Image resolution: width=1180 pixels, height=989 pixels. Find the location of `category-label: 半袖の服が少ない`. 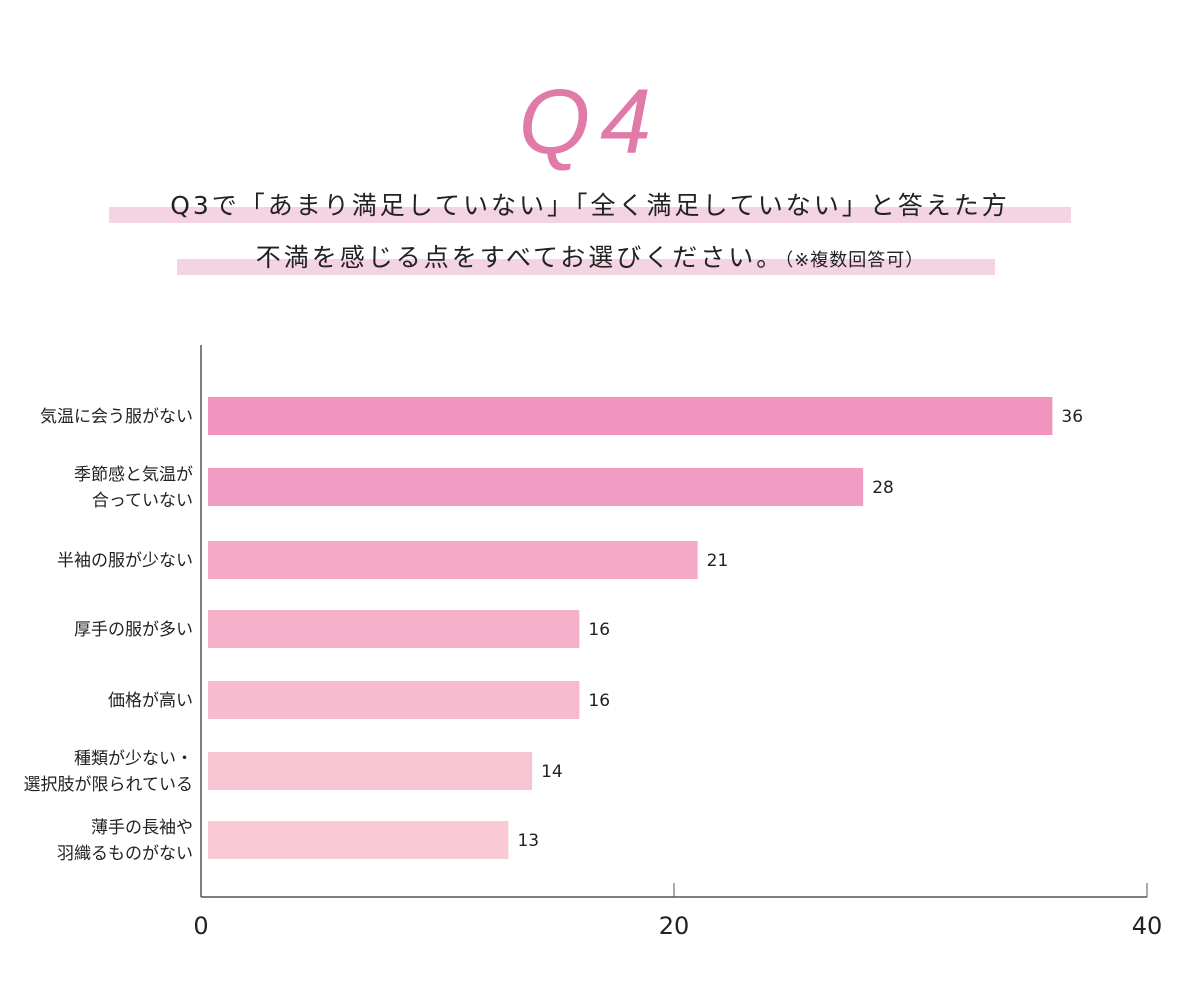

category-label: 半袖の服が少ない is located at coordinates (125, 561).